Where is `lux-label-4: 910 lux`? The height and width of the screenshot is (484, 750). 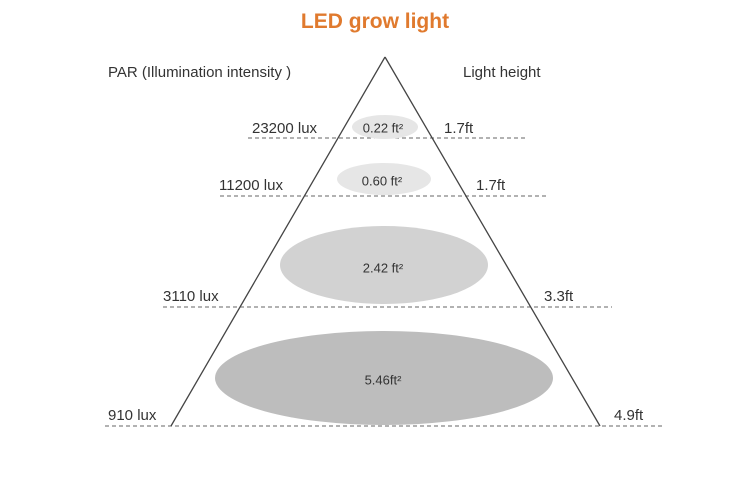 lux-label-4: 910 lux is located at coordinates (132, 415).